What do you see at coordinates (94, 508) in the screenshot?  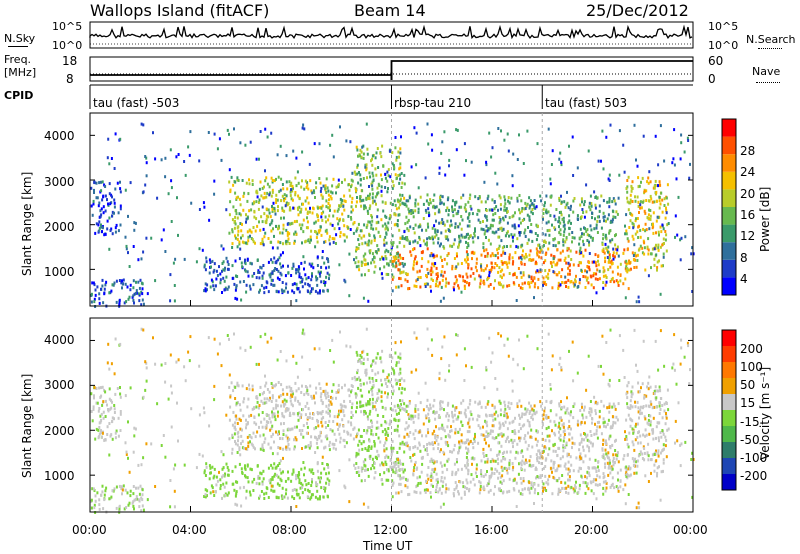 I see `velocity-cell-early` at bounding box center [94, 508].